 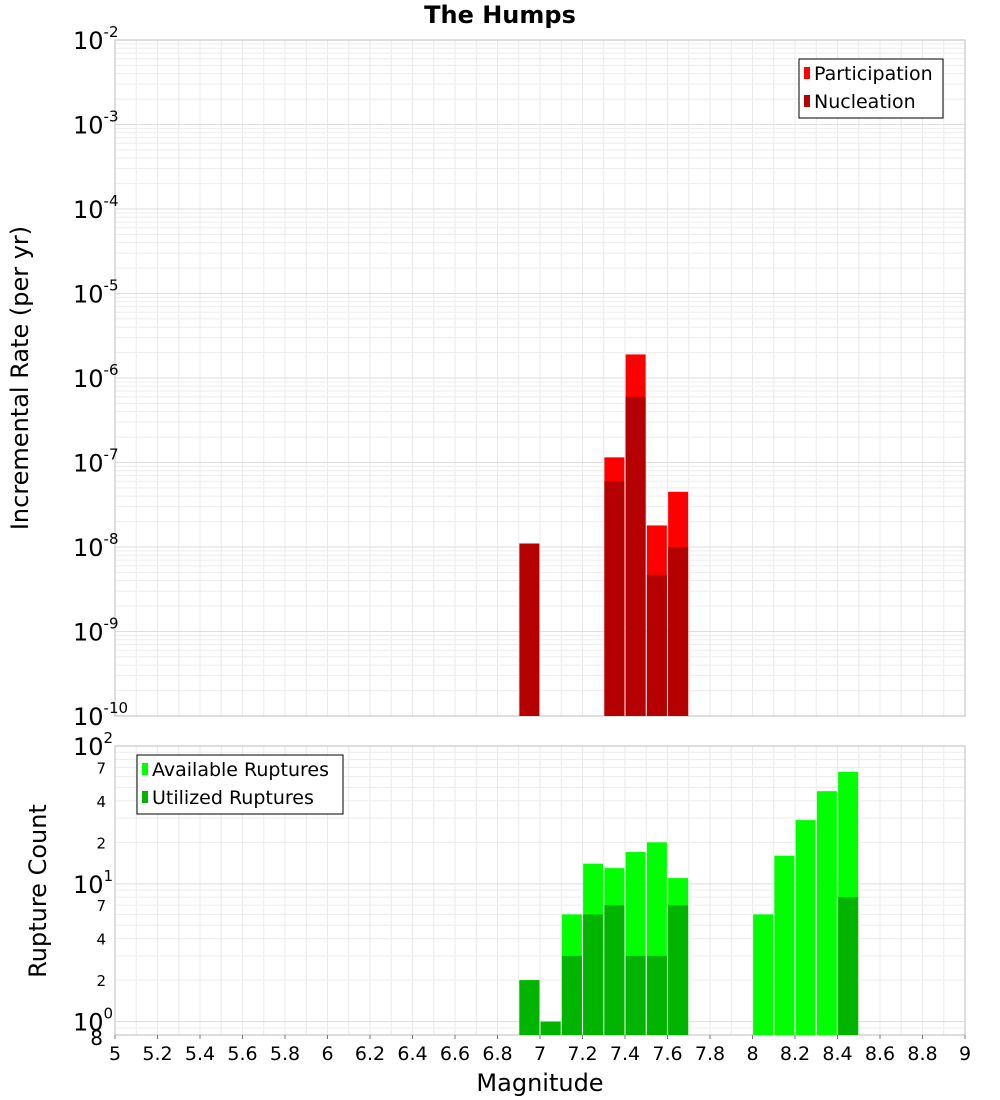 What do you see at coordinates (111, 539) in the screenshot?
I see `y-tick-exponent: -8` at bounding box center [111, 539].